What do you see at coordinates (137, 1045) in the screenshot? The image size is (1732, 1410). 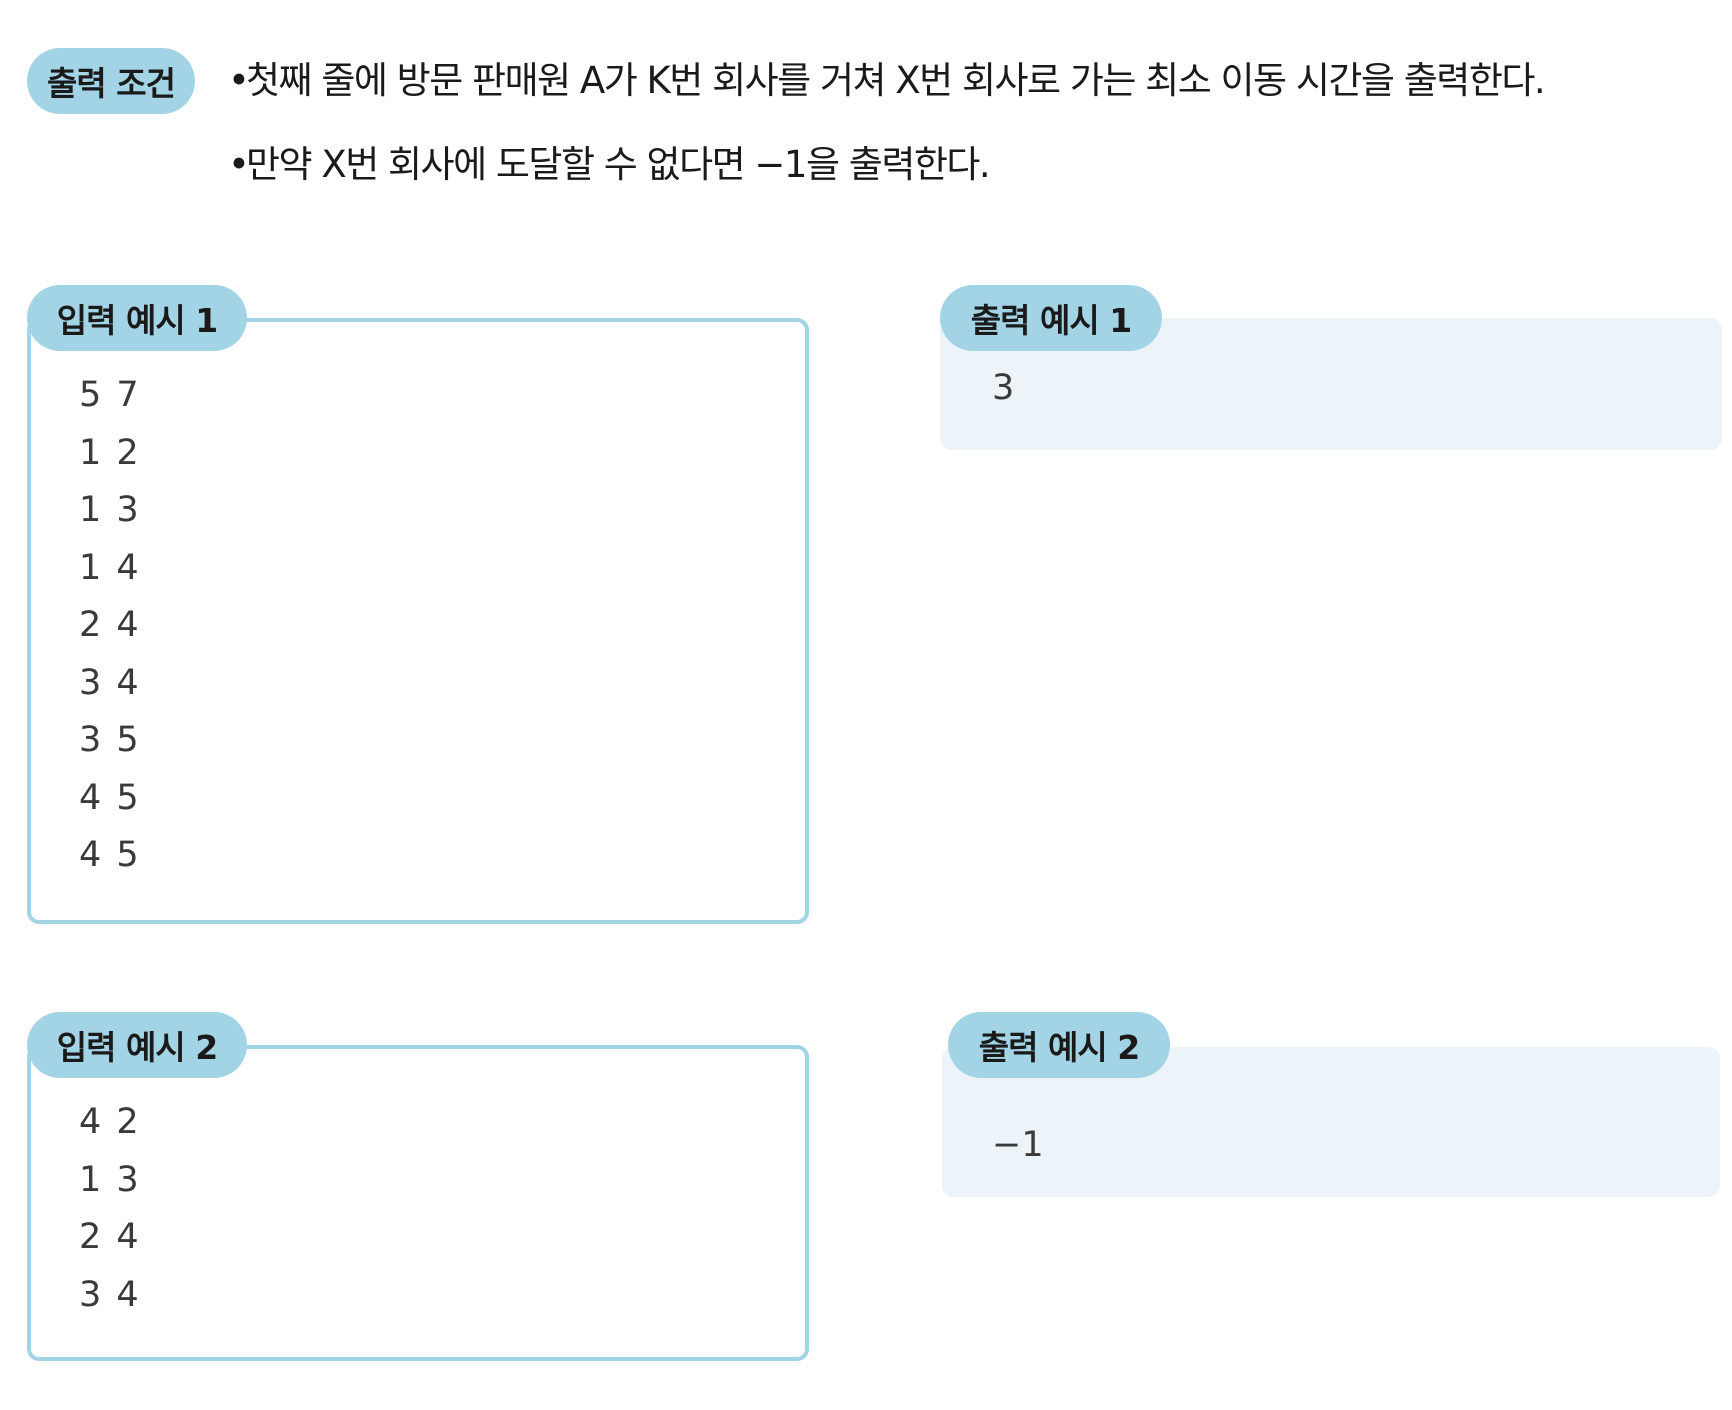 I see `input-example-2-label: 입력 예시 2` at bounding box center [137, 1045].